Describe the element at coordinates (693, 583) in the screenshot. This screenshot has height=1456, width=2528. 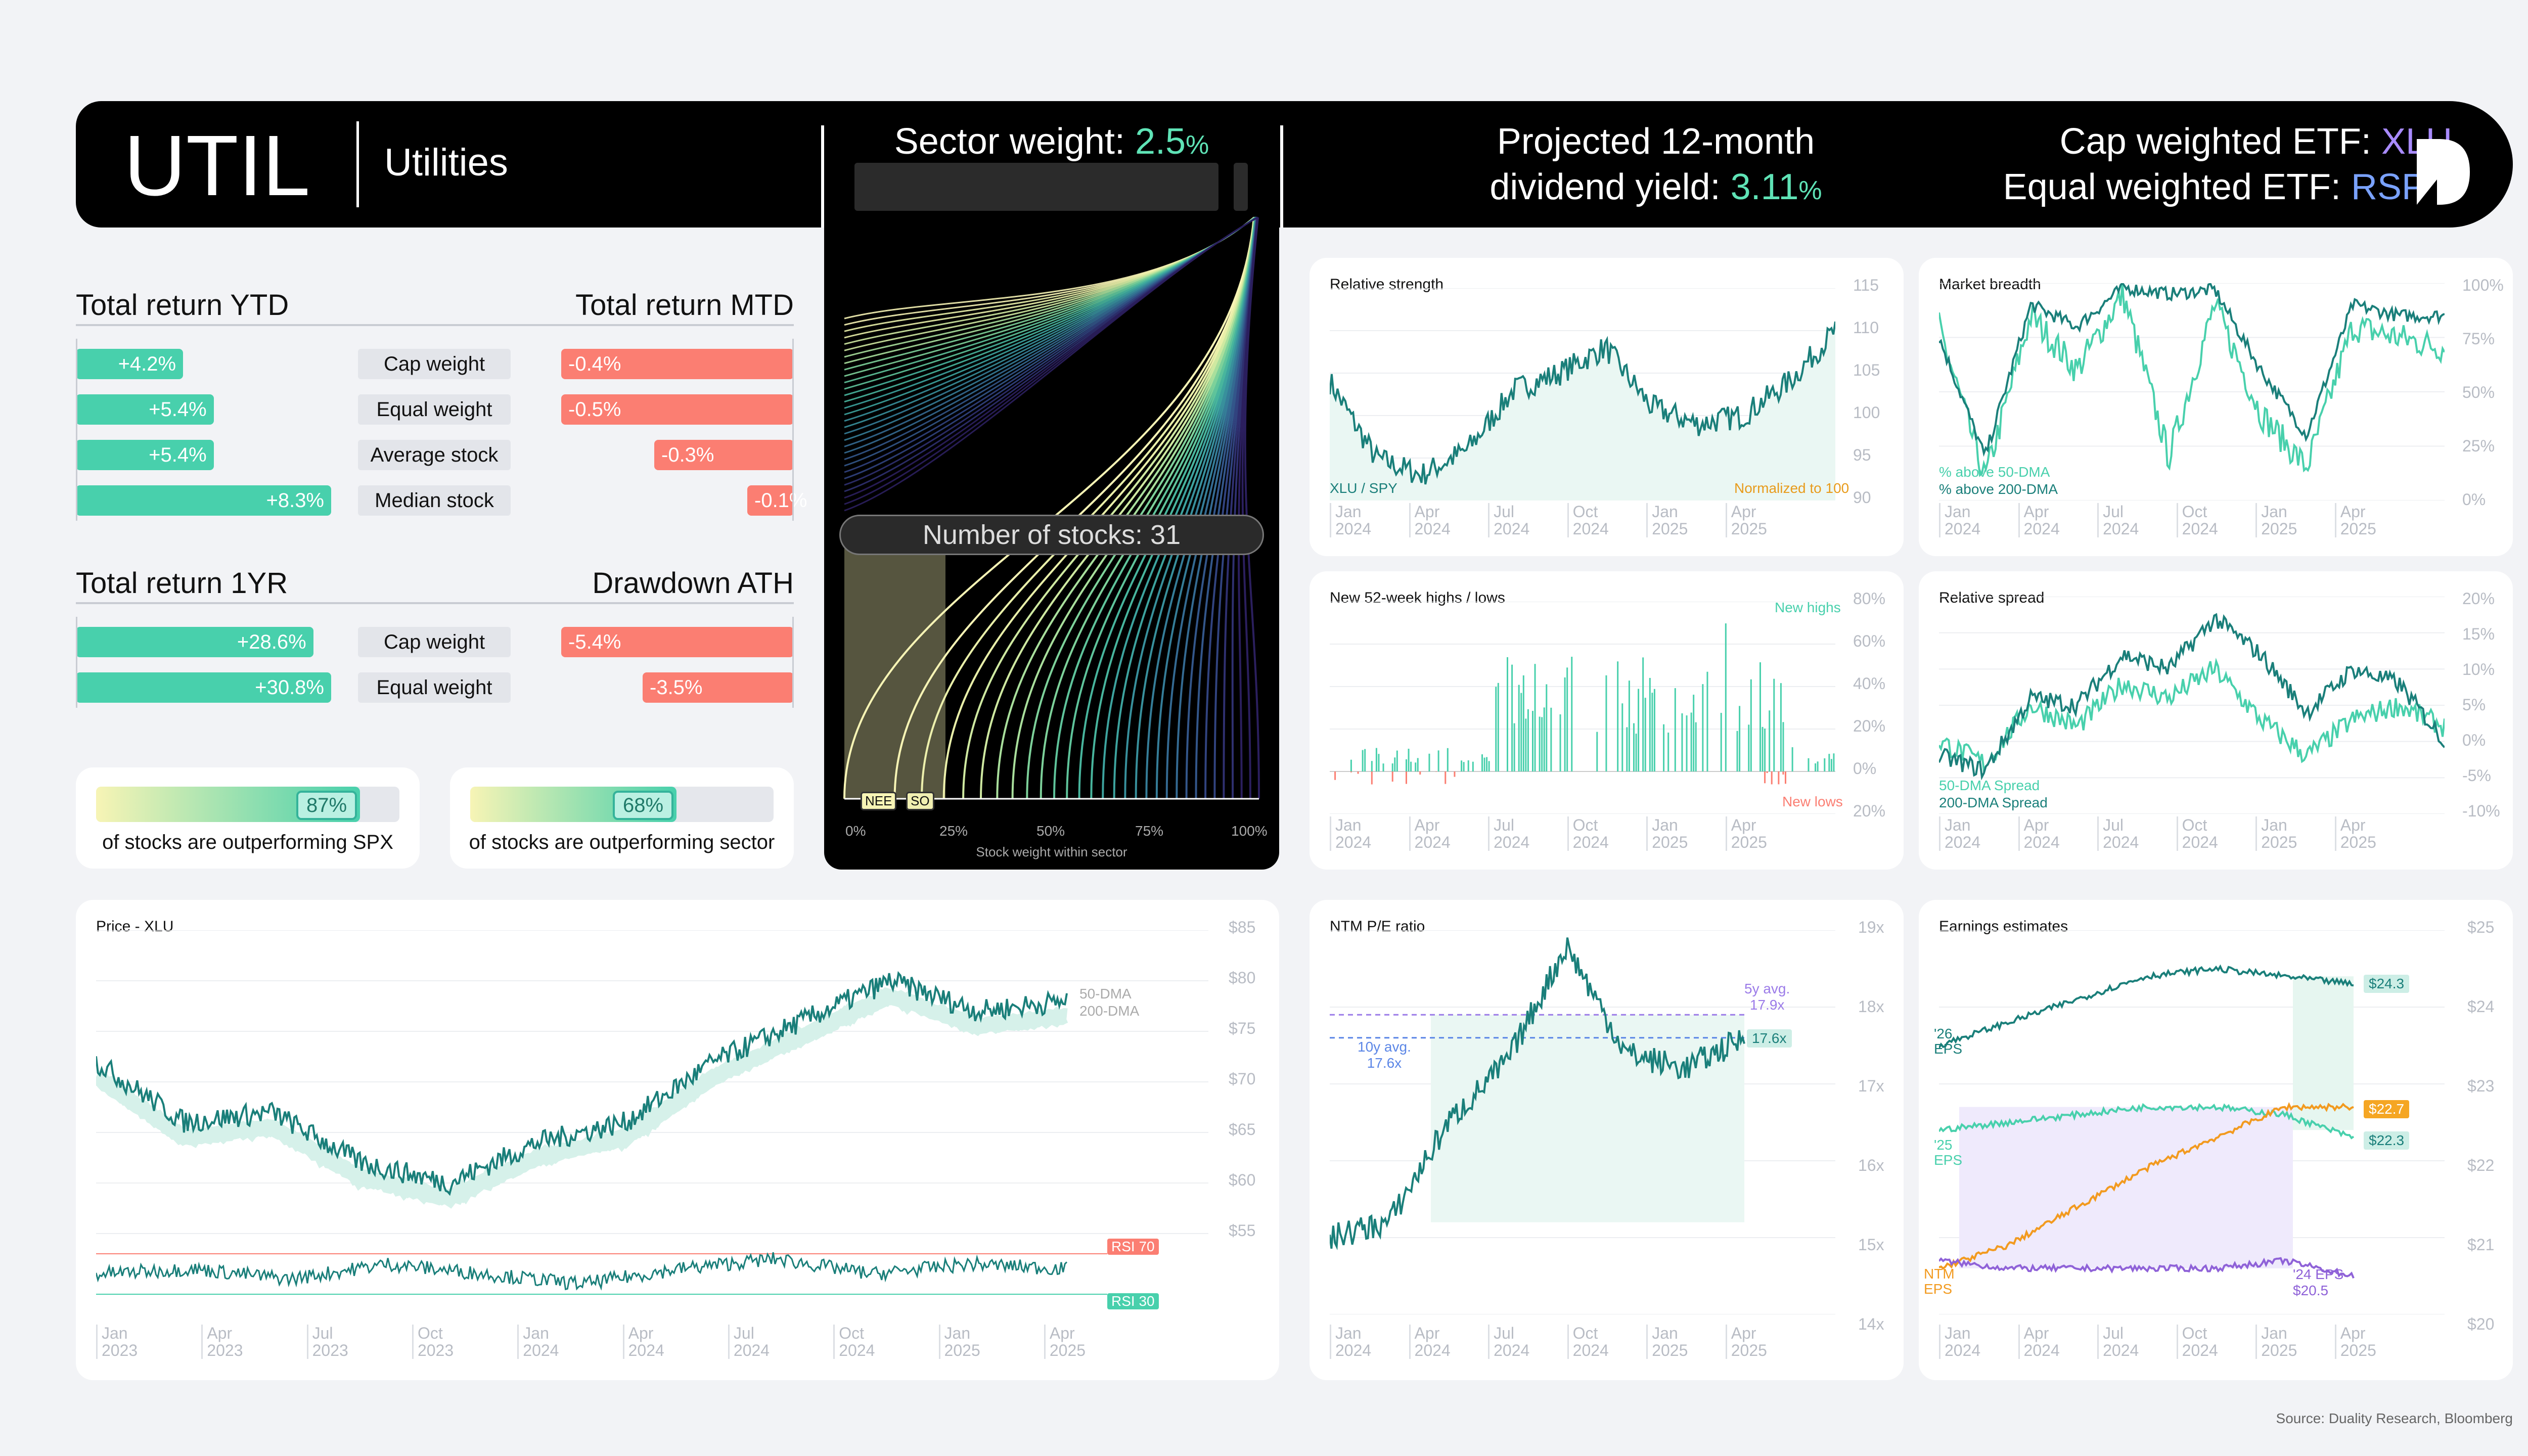
I see `ath-title: Drawdown ATH` at that location.